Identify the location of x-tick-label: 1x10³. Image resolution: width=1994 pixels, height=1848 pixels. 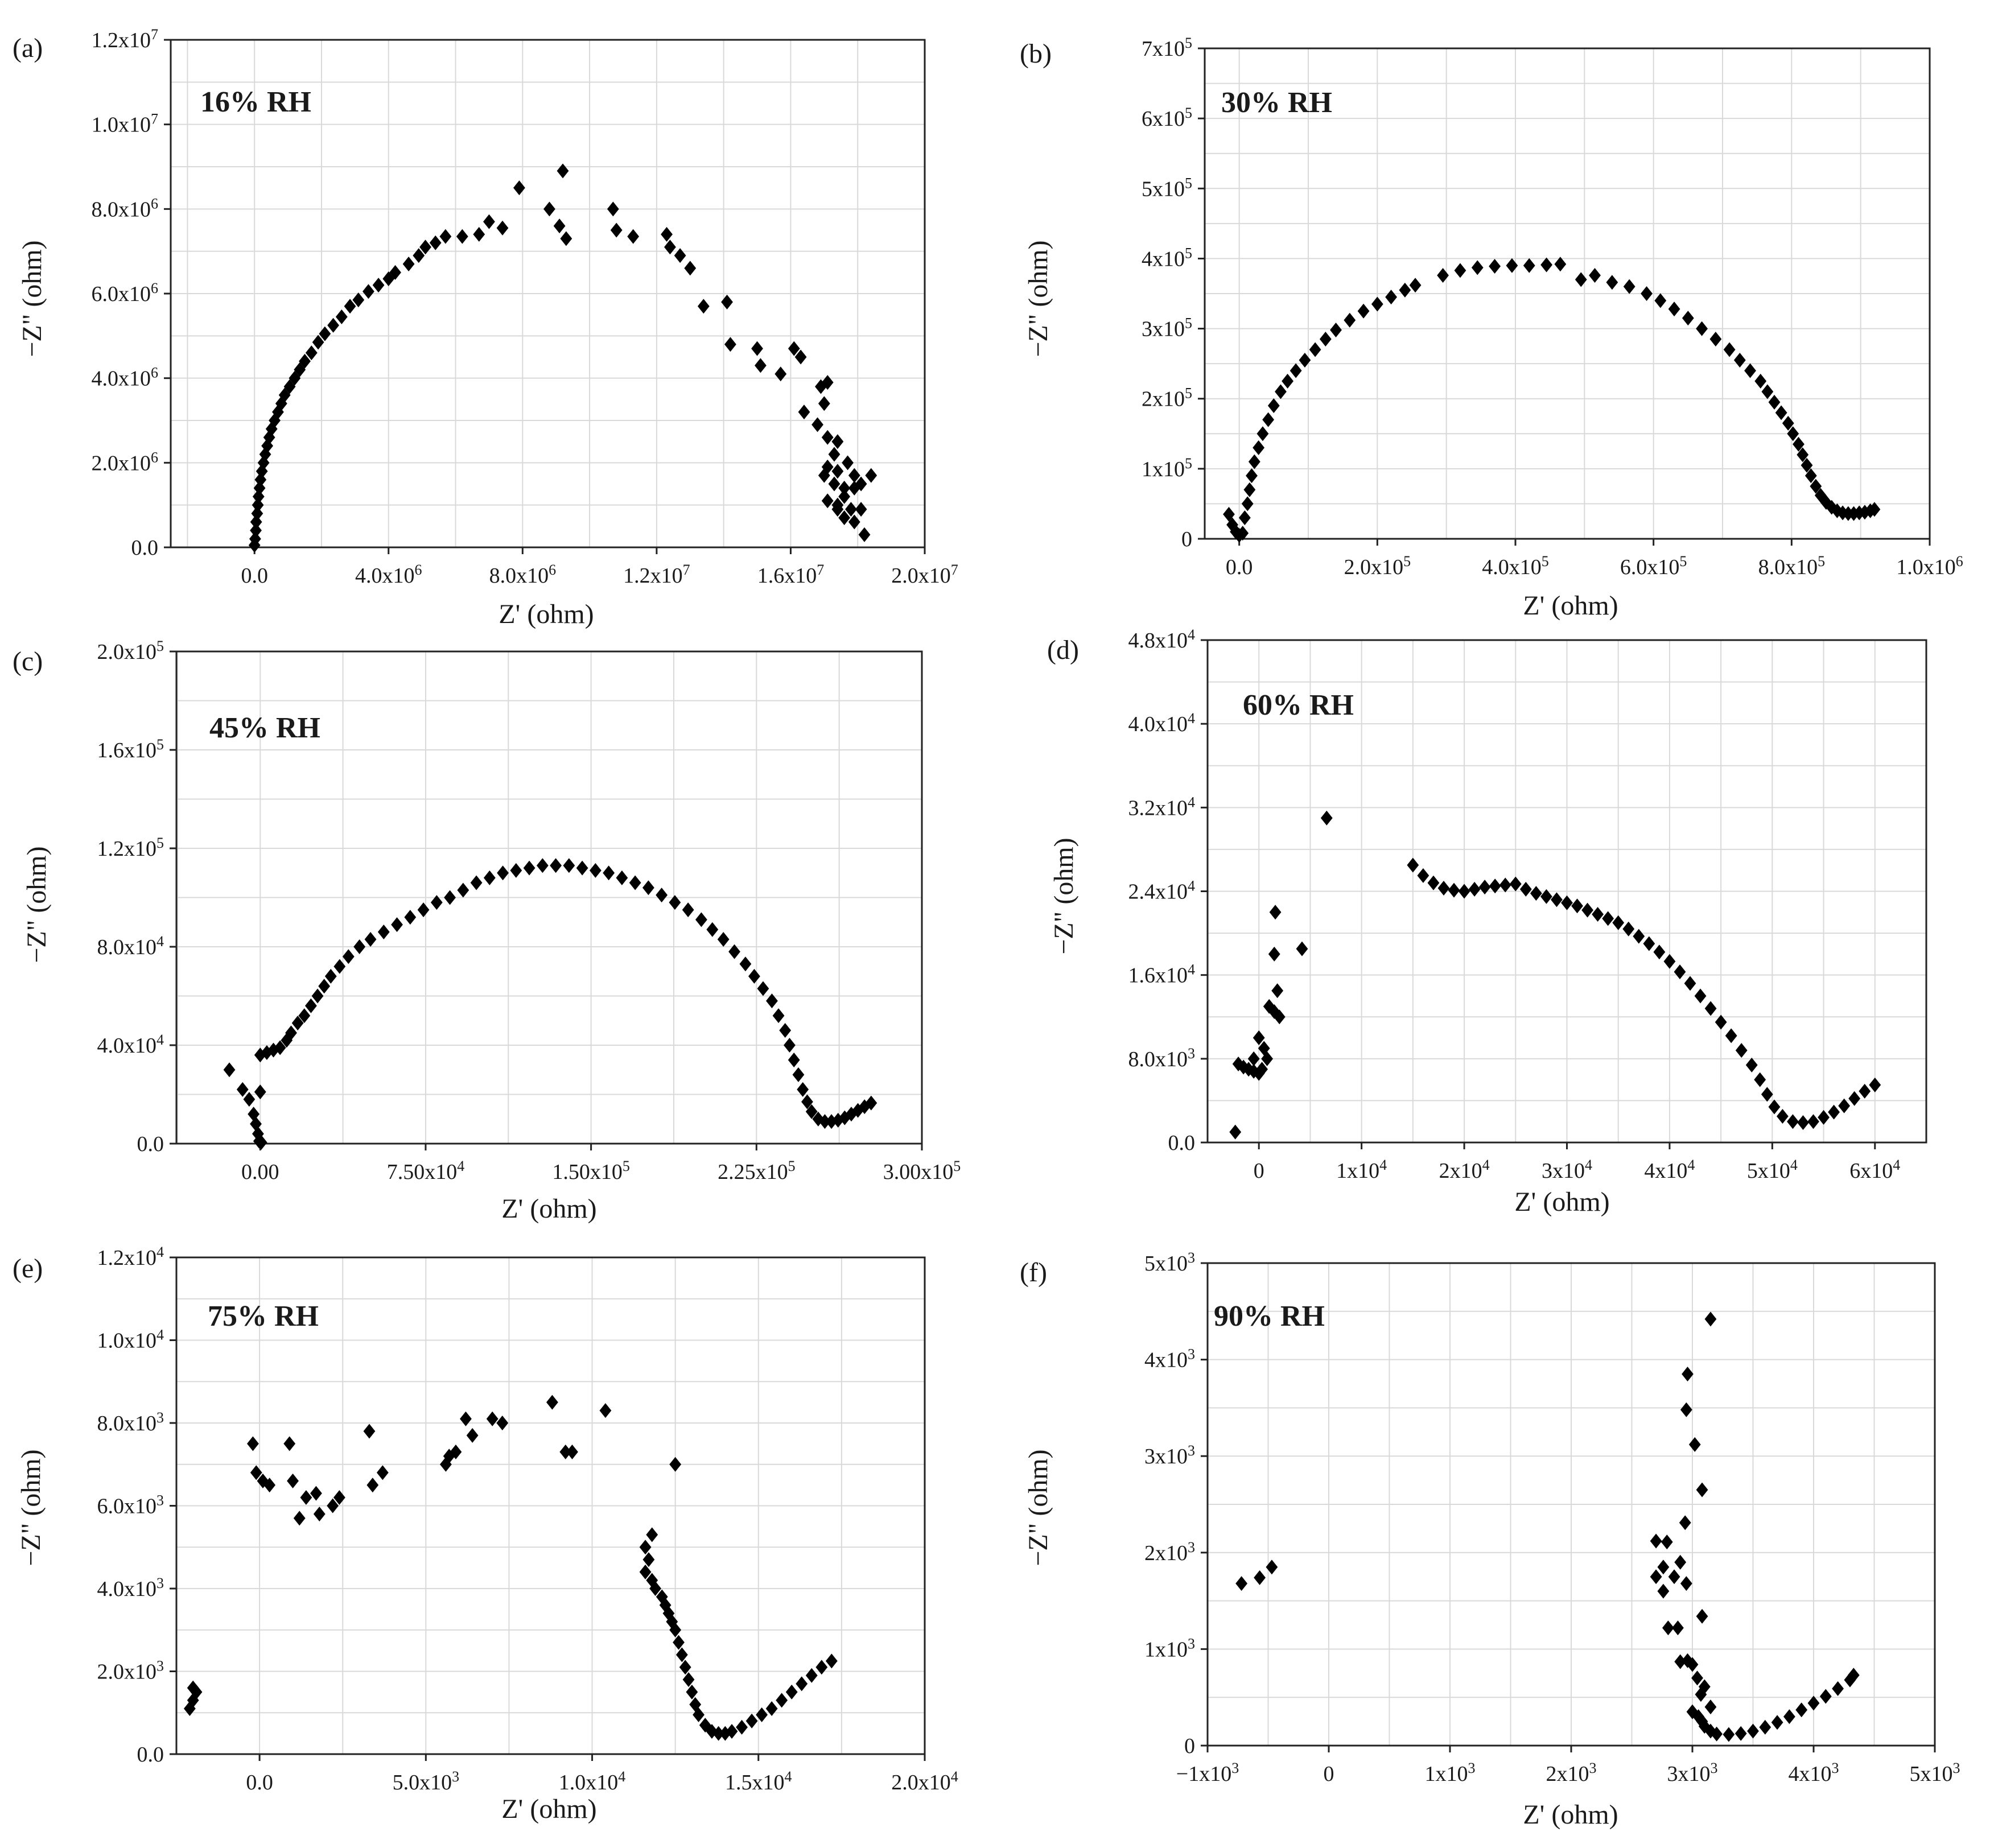
(1450, 1773).